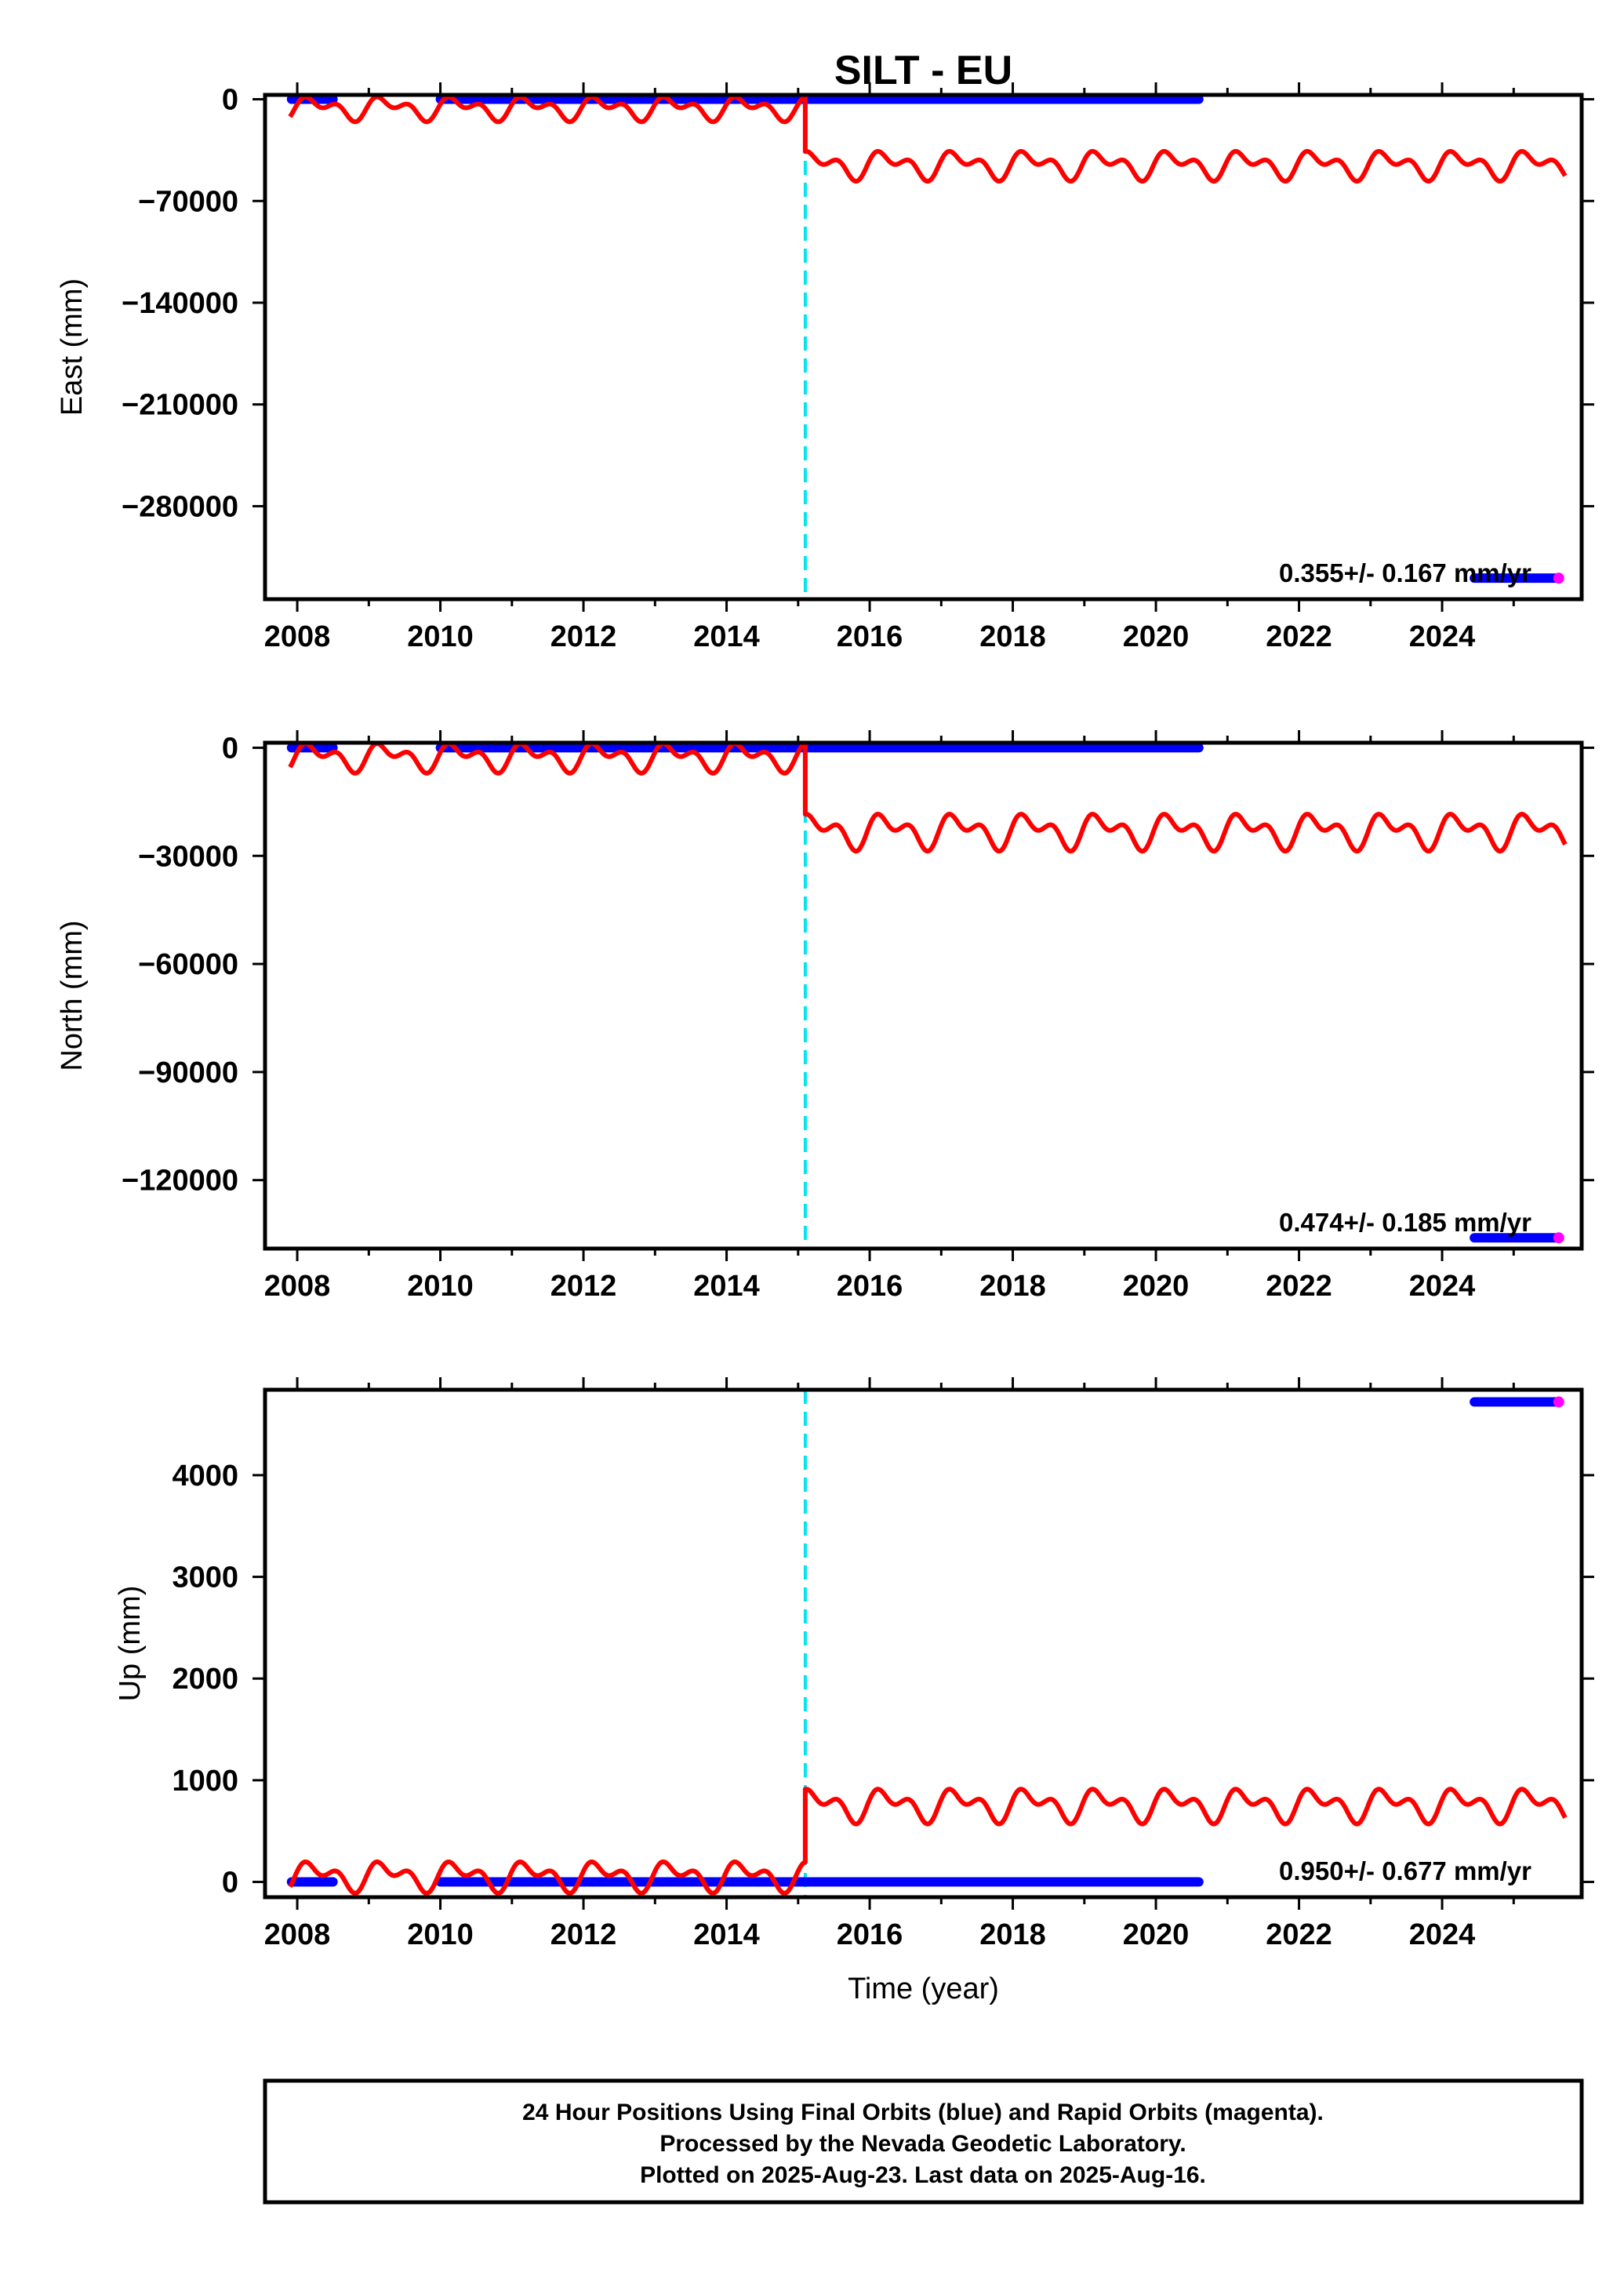 The width and height of the screenshot is (1624, 2276). I want to click on x-axis-label: Time (year), so click(924, 1988).